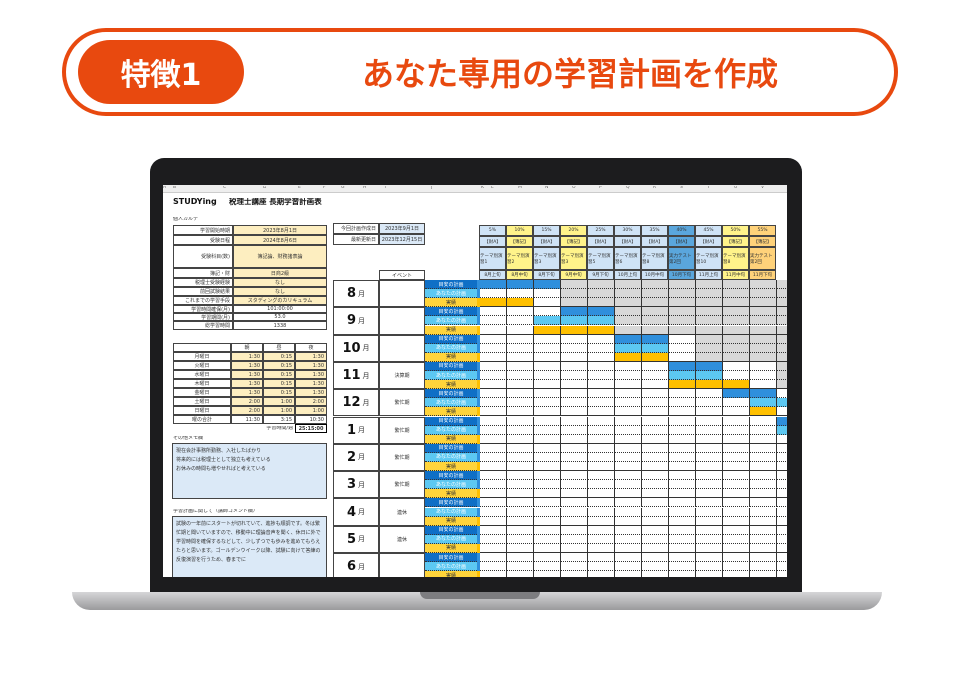 The width and height of the screenshot is (960, 680). Describe the element at coordinates (402, 565) in the screenshot. I see `event-cell` at that location.